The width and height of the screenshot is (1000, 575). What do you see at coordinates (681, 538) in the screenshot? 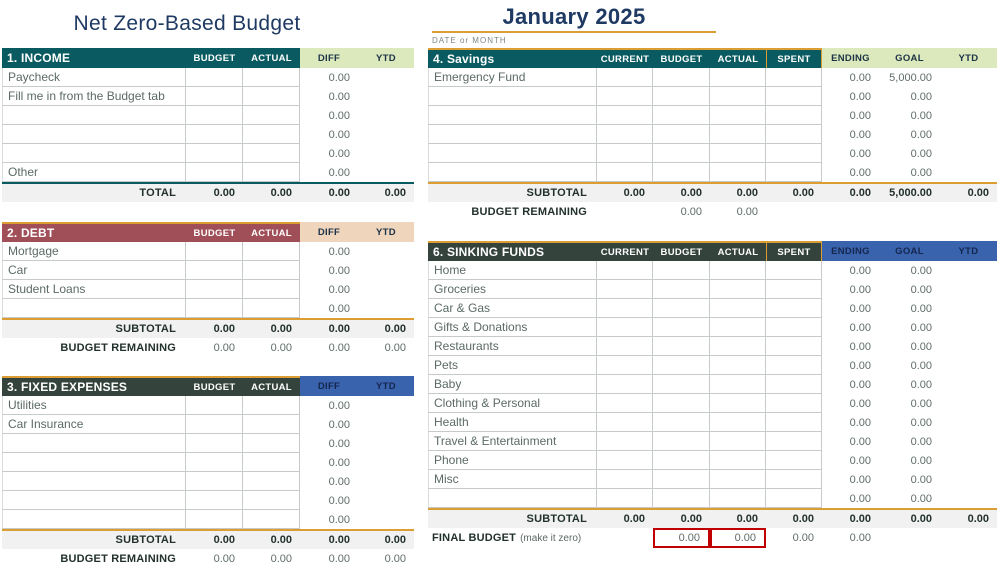
I see `final-budget-value: 0.00` at bounding box center [681, 538].